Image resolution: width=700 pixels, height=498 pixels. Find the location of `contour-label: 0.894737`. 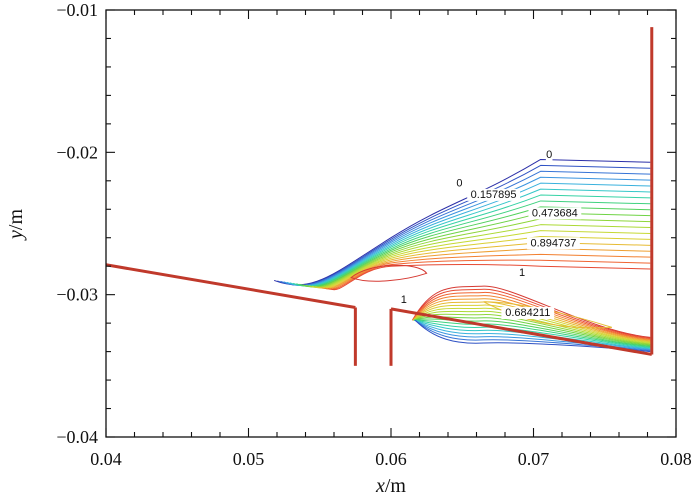

contour-label: 0.894737 is located at coordinates (554, 243).